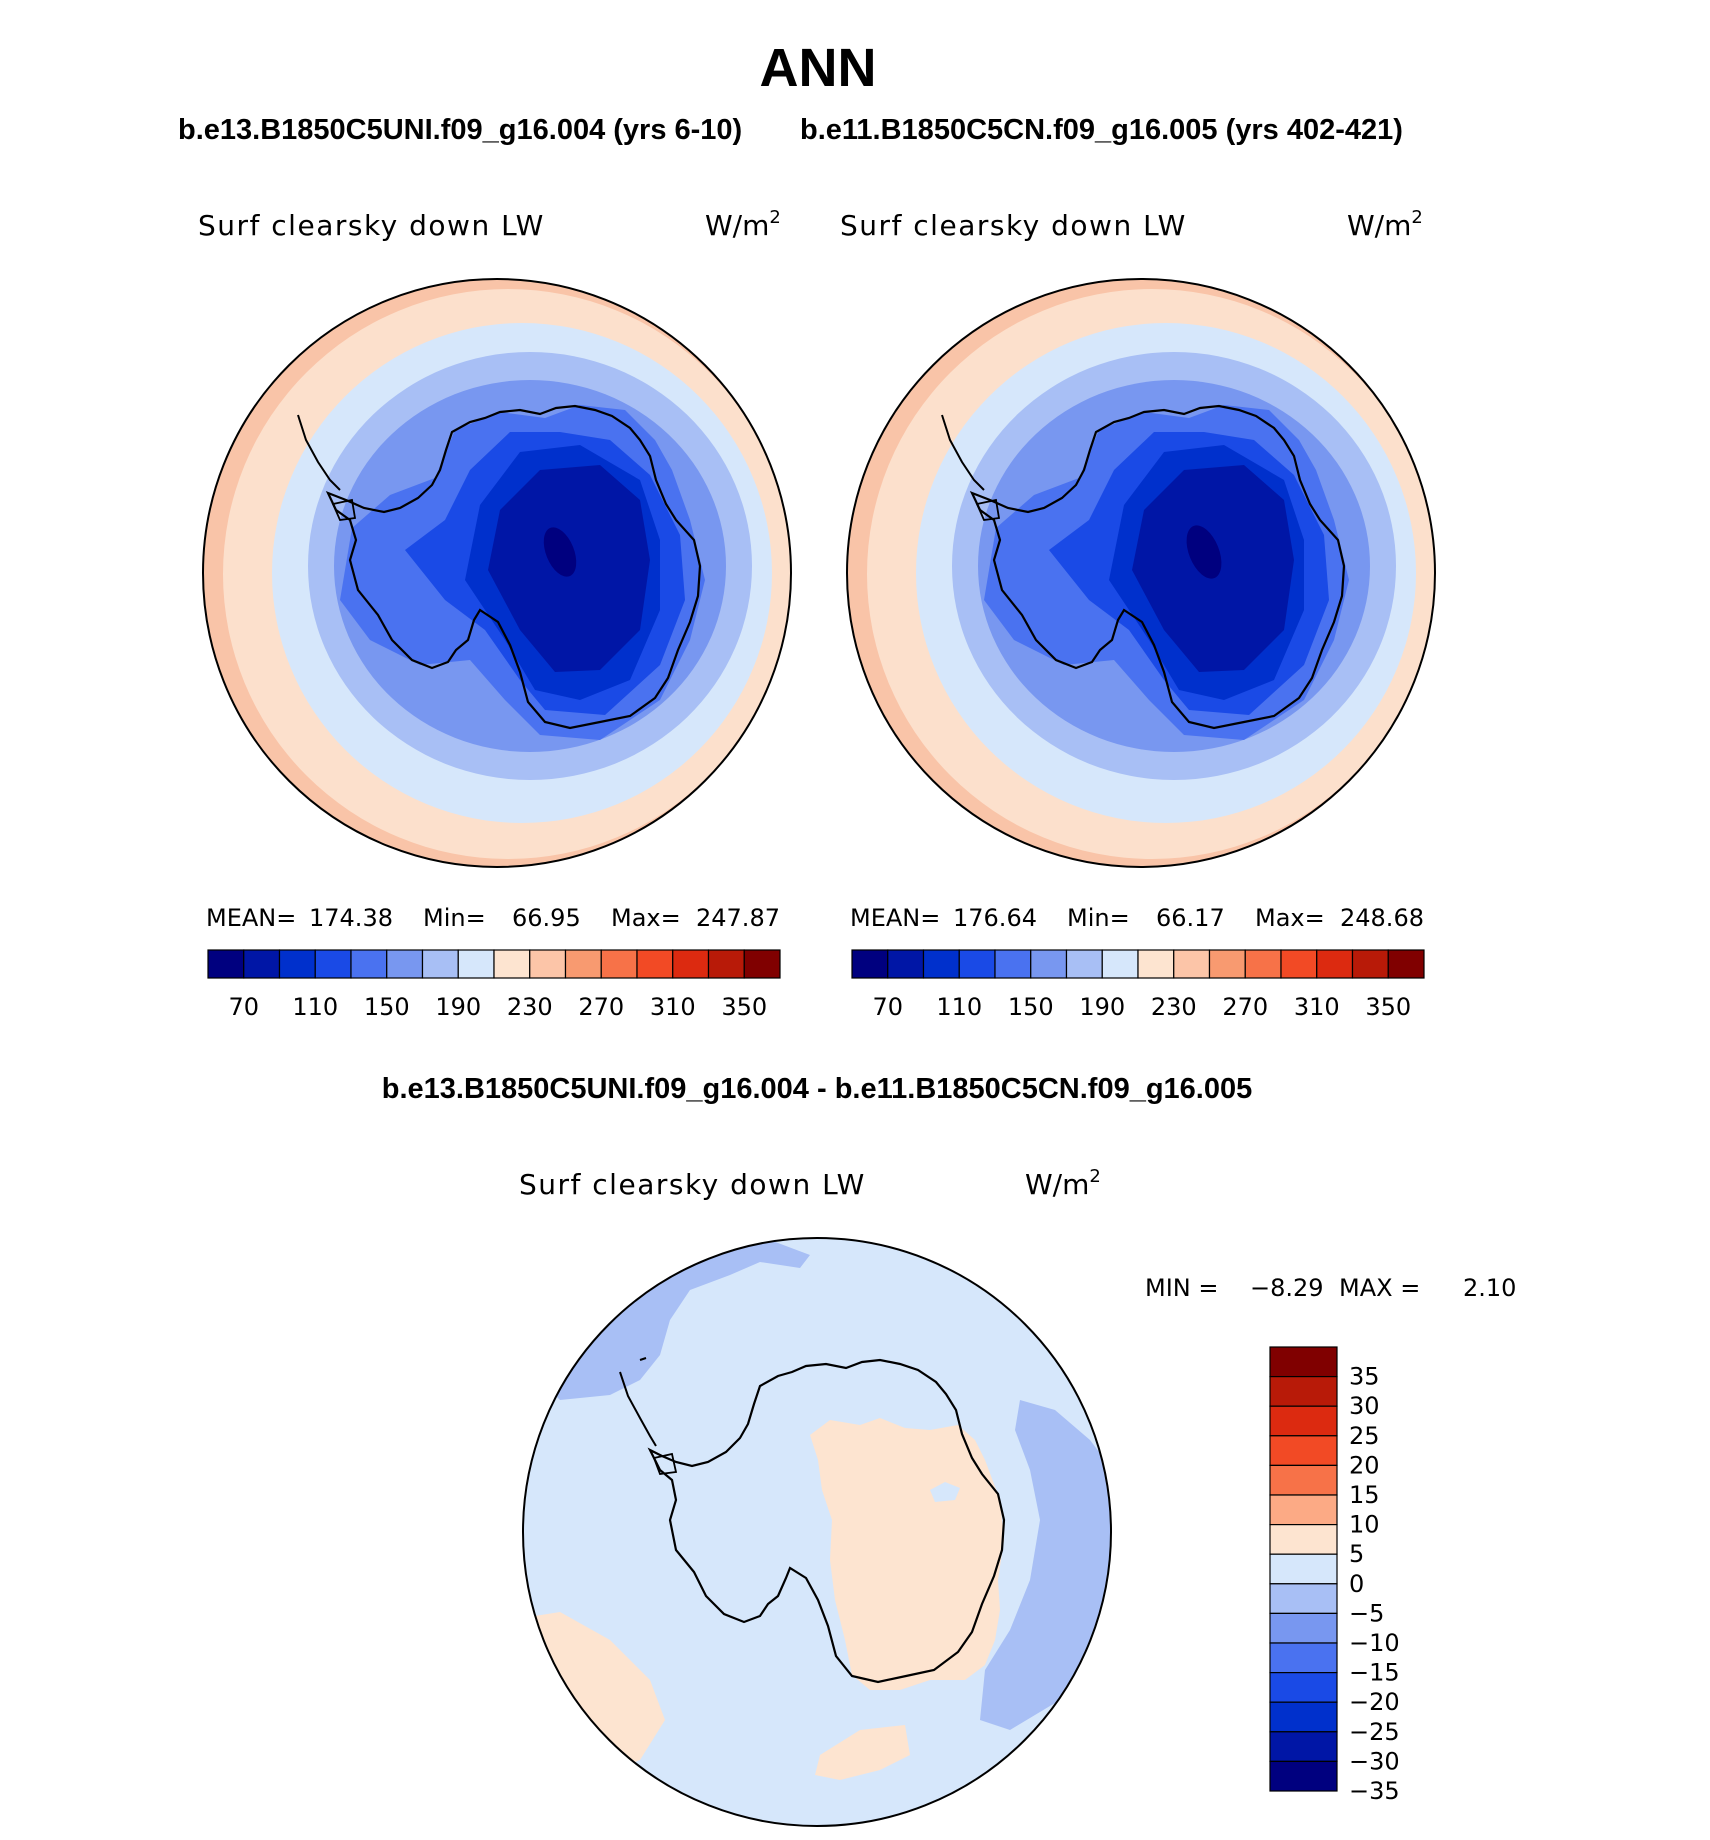 Image resolution: width=1710 pixels, height=1840 pixels. What do you see at coordinates (826, 1521) in the screenshot?
I see `antarctica-coastline-diff` at bounding box center [826, 1521].